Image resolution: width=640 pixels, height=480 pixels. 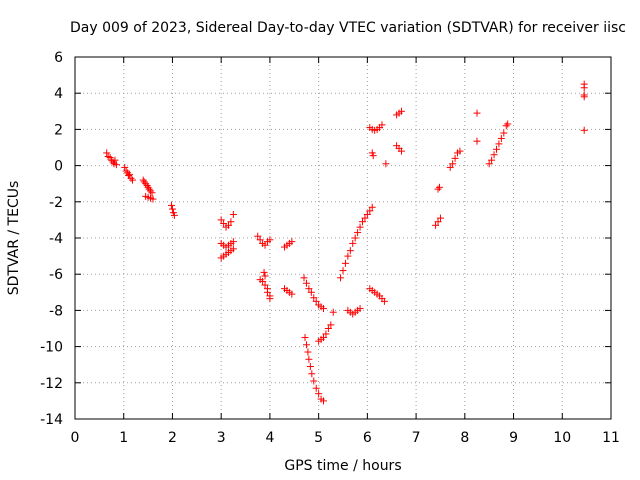 I want to click on x-tick-label: 5, so click(x=318, y=438).